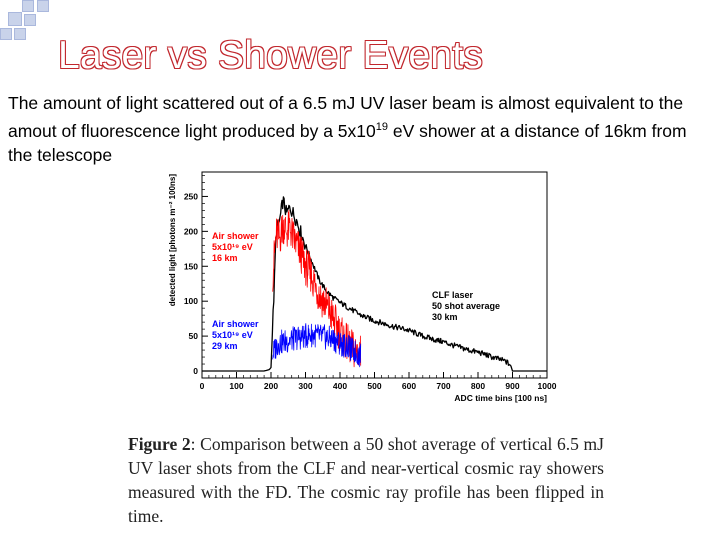 This screenshot has height=540, width=720. Describe the element at coordinates (270, 55) in the screenshot. I see `slide-title: Laser vs Shower Events` at that location.